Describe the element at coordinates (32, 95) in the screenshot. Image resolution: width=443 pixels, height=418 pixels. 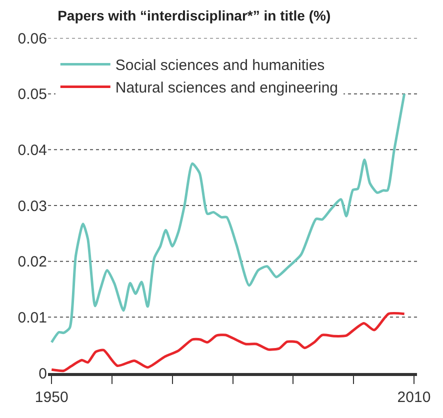
I see `y-tick-label: 0.05` at that location.